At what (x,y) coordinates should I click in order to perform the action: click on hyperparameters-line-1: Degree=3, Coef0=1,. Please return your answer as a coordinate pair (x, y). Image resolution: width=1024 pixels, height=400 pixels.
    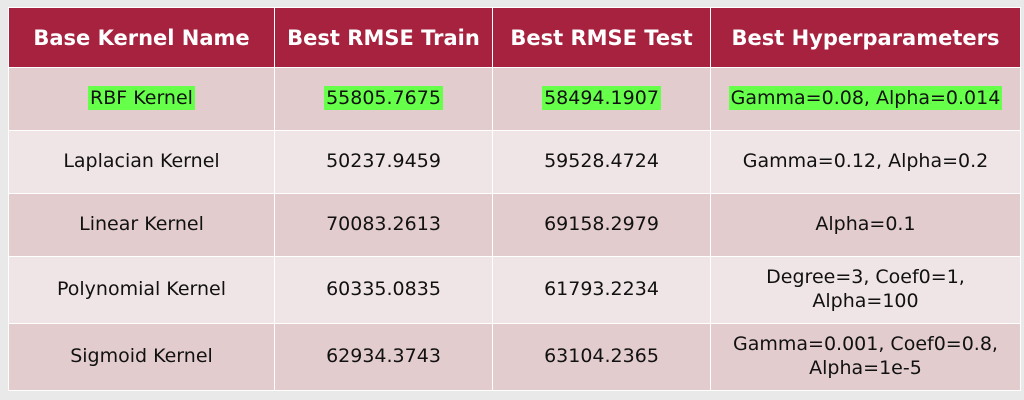
    Looking at the image, I should click on (865, 277).